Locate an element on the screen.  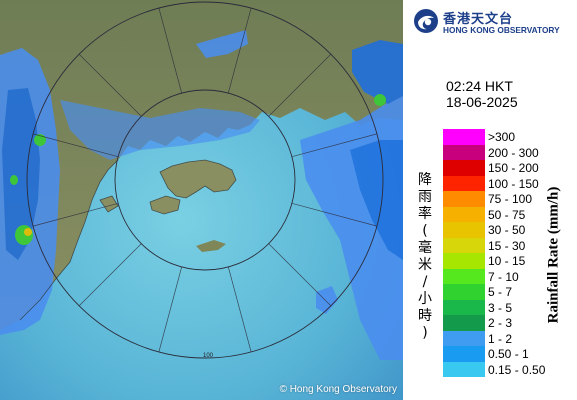
legend-label: 1 - 2 is located at coordinates (500, 338).